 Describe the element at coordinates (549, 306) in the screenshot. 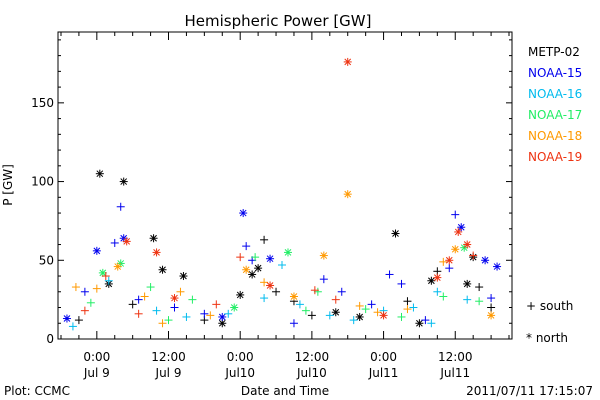

I see `marker-legend-entry: + south` at that location.